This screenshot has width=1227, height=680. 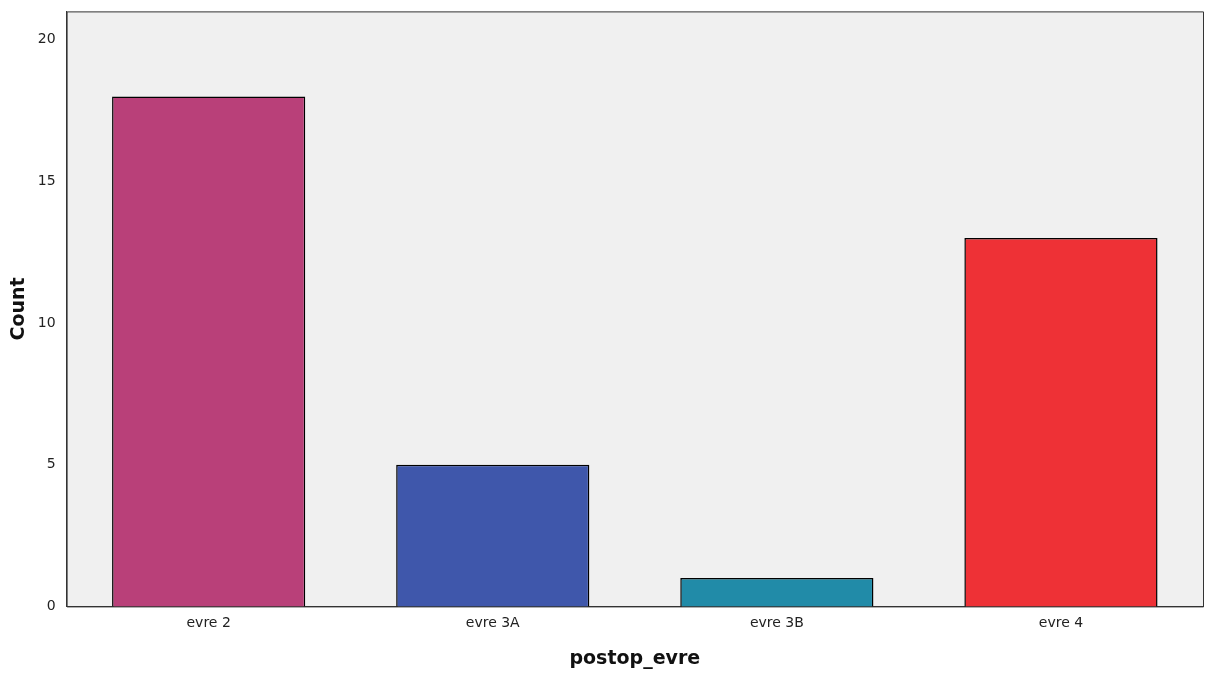 What do you see at coordinates (635, 657) in the screenshot?
I see `x-axis-title: postop_evre` at bounding box center [635, 657].